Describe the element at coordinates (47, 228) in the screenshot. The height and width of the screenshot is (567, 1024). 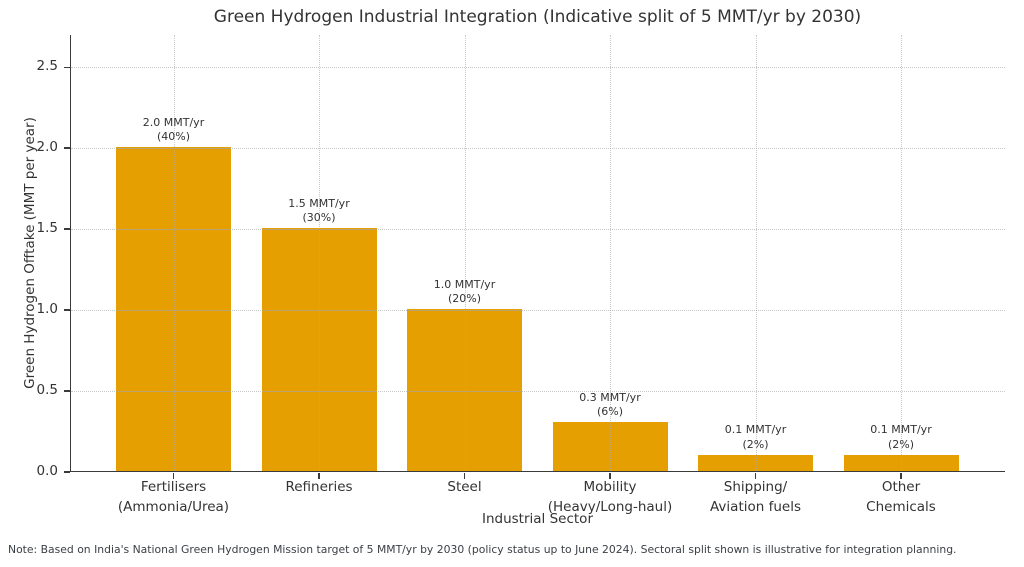
I see `y-tick-label: 1.5` at that location.